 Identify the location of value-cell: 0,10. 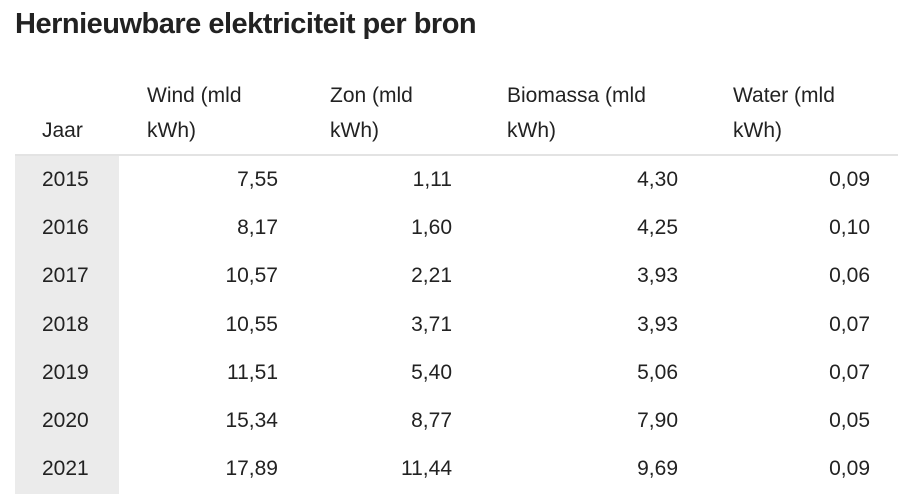
(849, 228).